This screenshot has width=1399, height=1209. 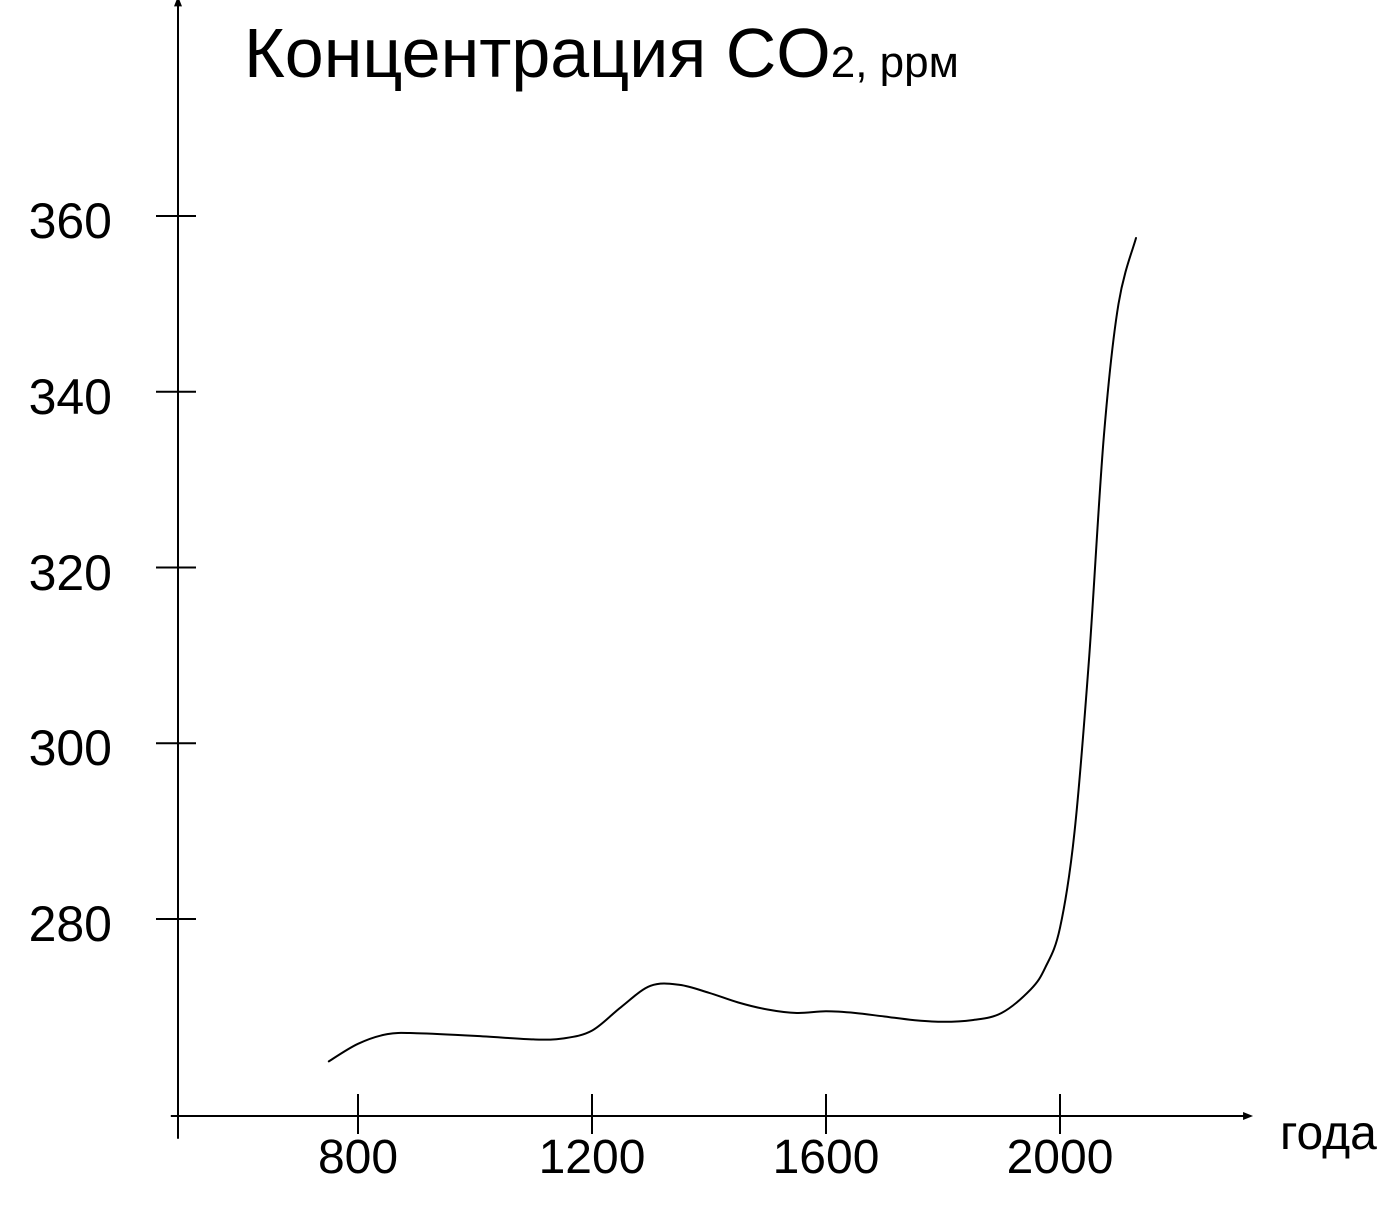 What do you see at coordinates (1248, 1116) in the screenshot?
I see `x-axis-arrow` at bounding box center [1248, 1116].